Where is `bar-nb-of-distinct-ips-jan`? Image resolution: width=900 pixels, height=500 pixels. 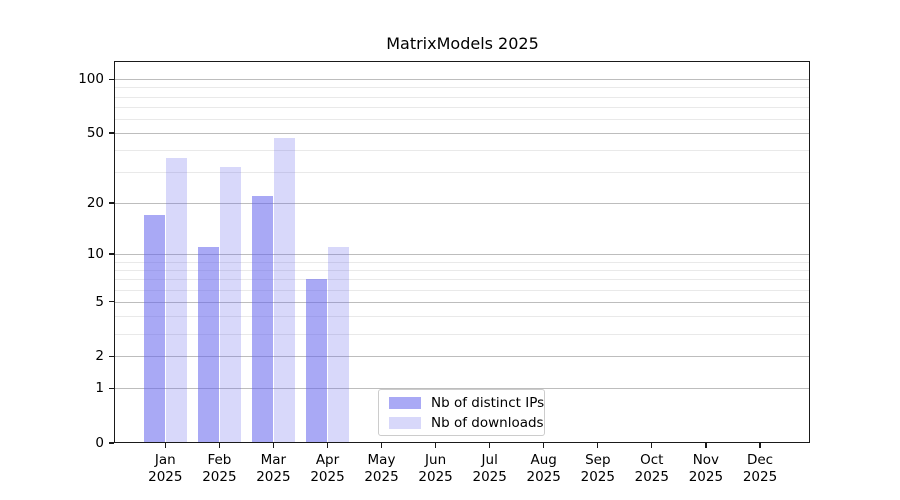
bar-nb-of-distinct-ips-jan is located at coordinates (154, 329).